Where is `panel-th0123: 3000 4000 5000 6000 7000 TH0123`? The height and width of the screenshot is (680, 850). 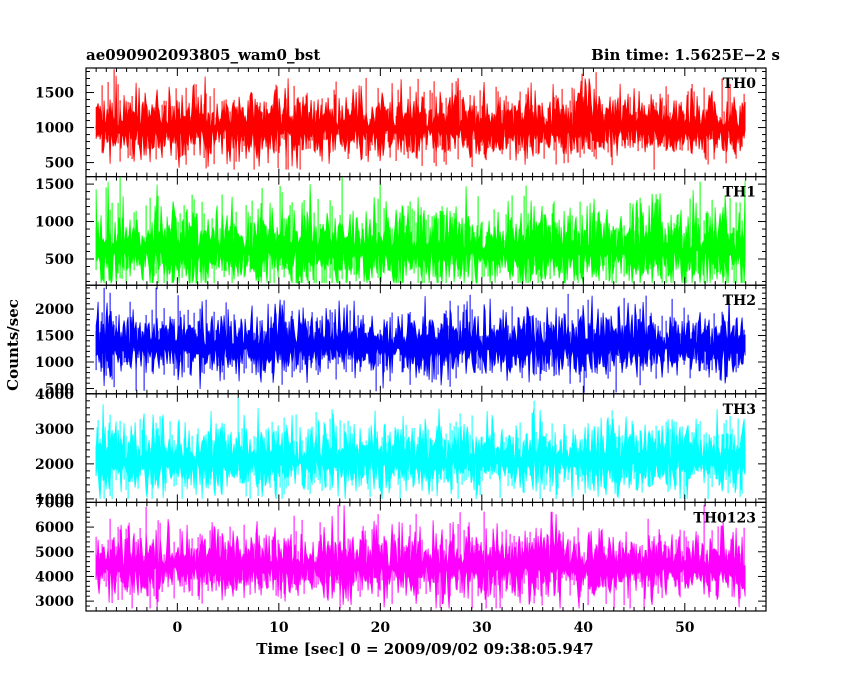
panel-th0123: 3000 4000 5000 6000 7000 TH0123 is located at coordinates (401, 553).